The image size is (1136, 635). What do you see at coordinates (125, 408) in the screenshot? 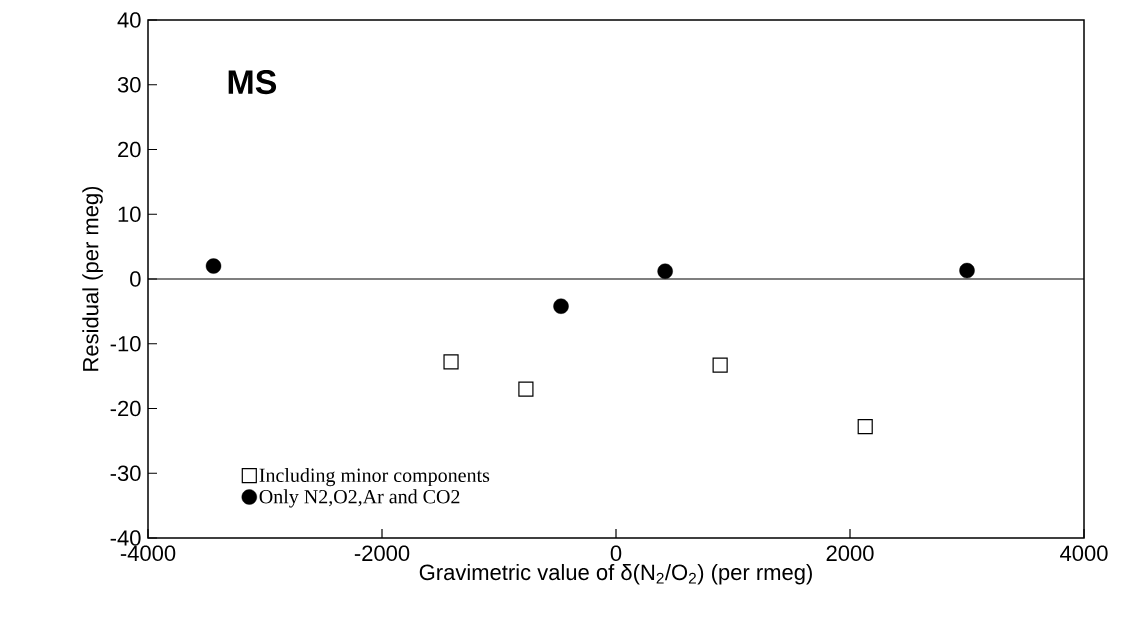
I see `y-tick-label: -20` at bounding box center [125, 408].